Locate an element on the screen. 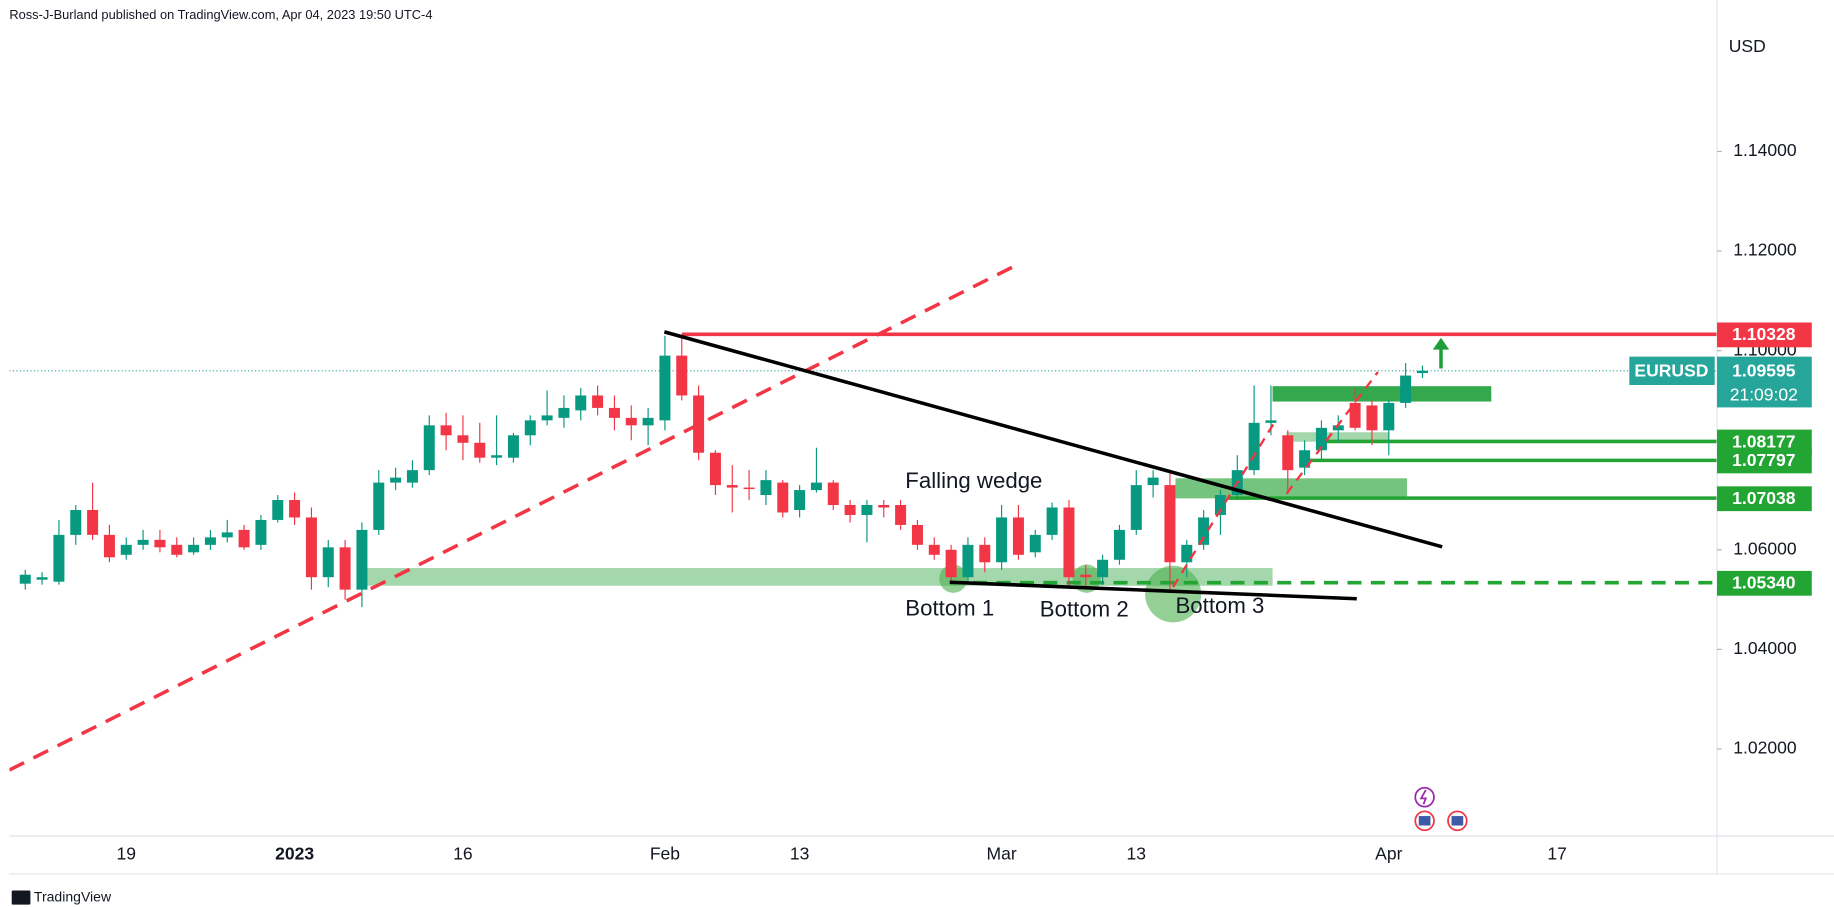 This screenshot has height=907, width=1834. symbol-label: EURUSD is located at coordinates (1671, 371).